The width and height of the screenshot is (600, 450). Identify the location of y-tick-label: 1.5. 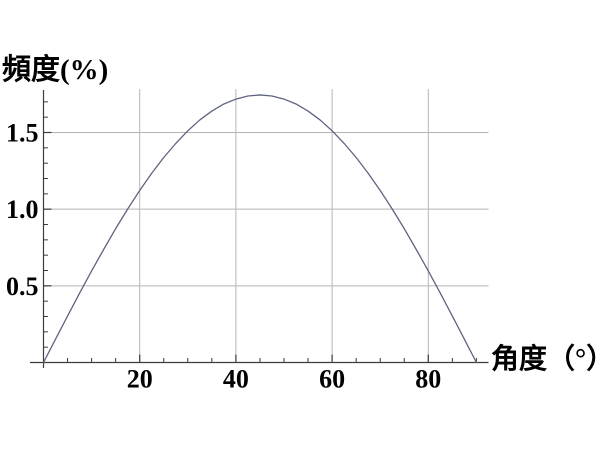
(22, 133).